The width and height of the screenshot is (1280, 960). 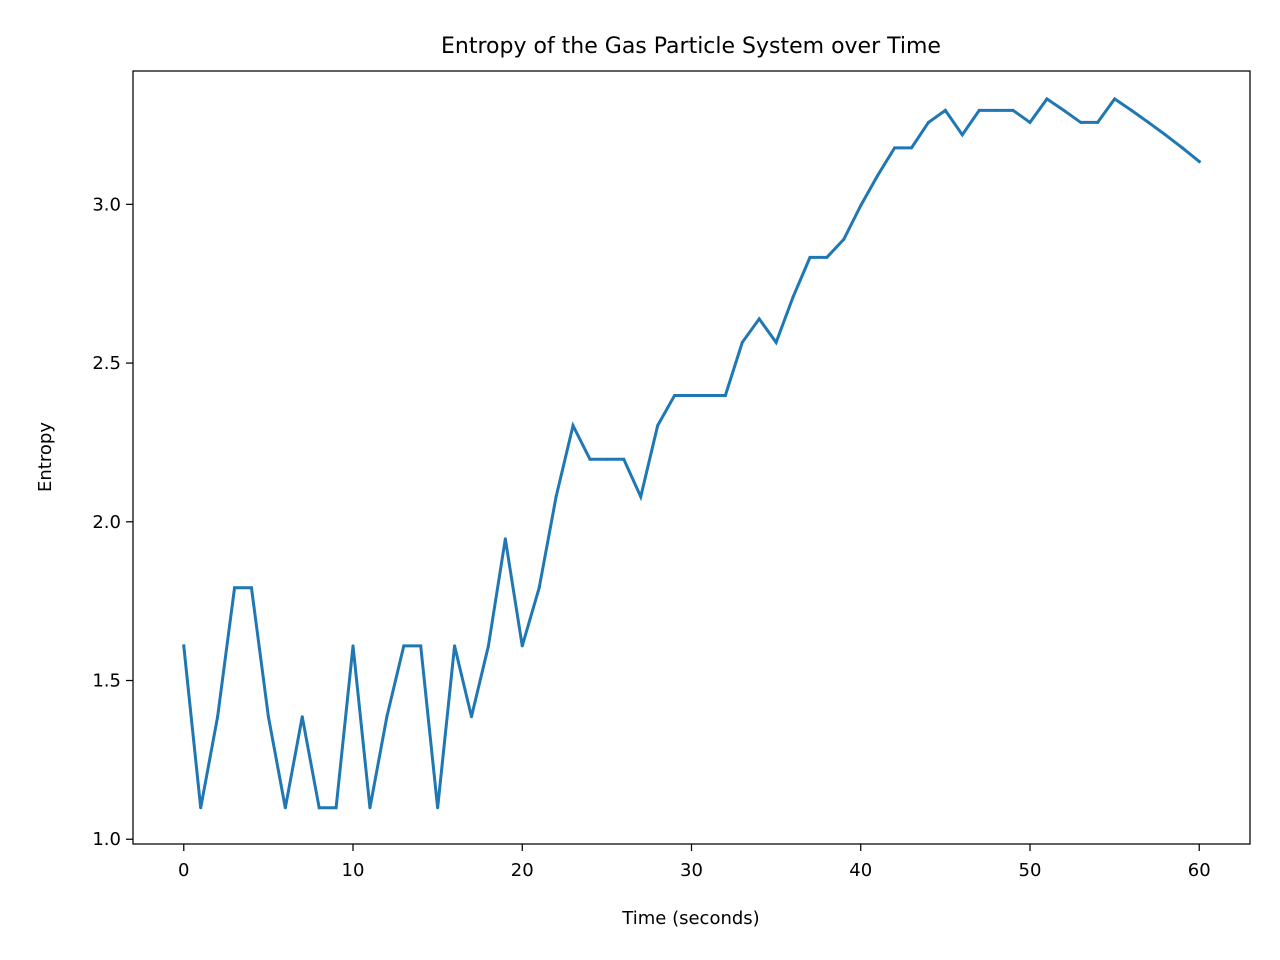 I want to click on x-tick-label: 60, so click(x=1199, y=870).